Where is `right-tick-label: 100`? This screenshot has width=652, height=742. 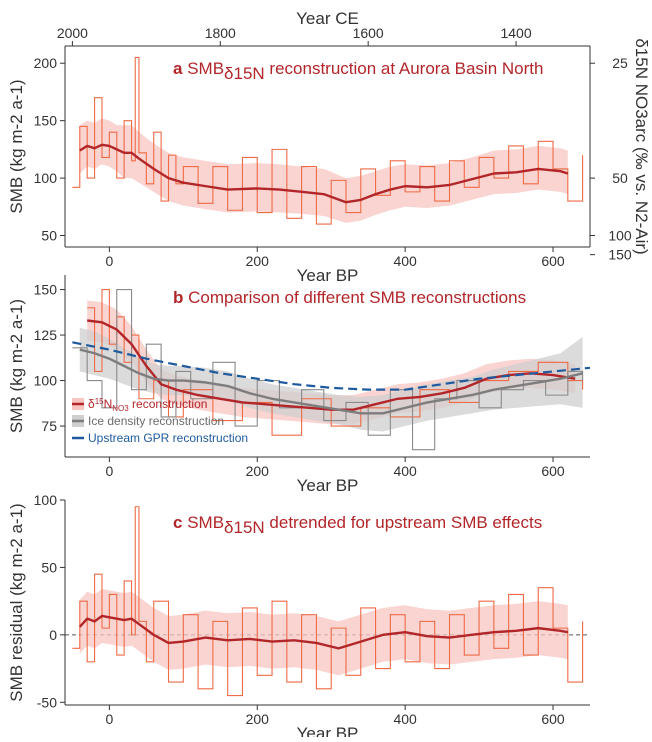
right-tick-label: 100 is located at coordinates (620, 236).